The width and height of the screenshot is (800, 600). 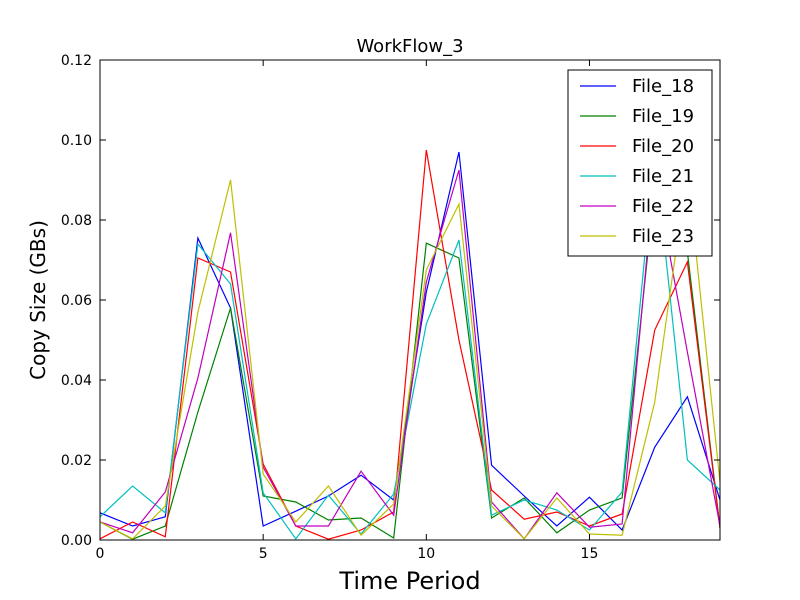 I want to click on y-tick-label: 0.06, so click(x=76, y=301).